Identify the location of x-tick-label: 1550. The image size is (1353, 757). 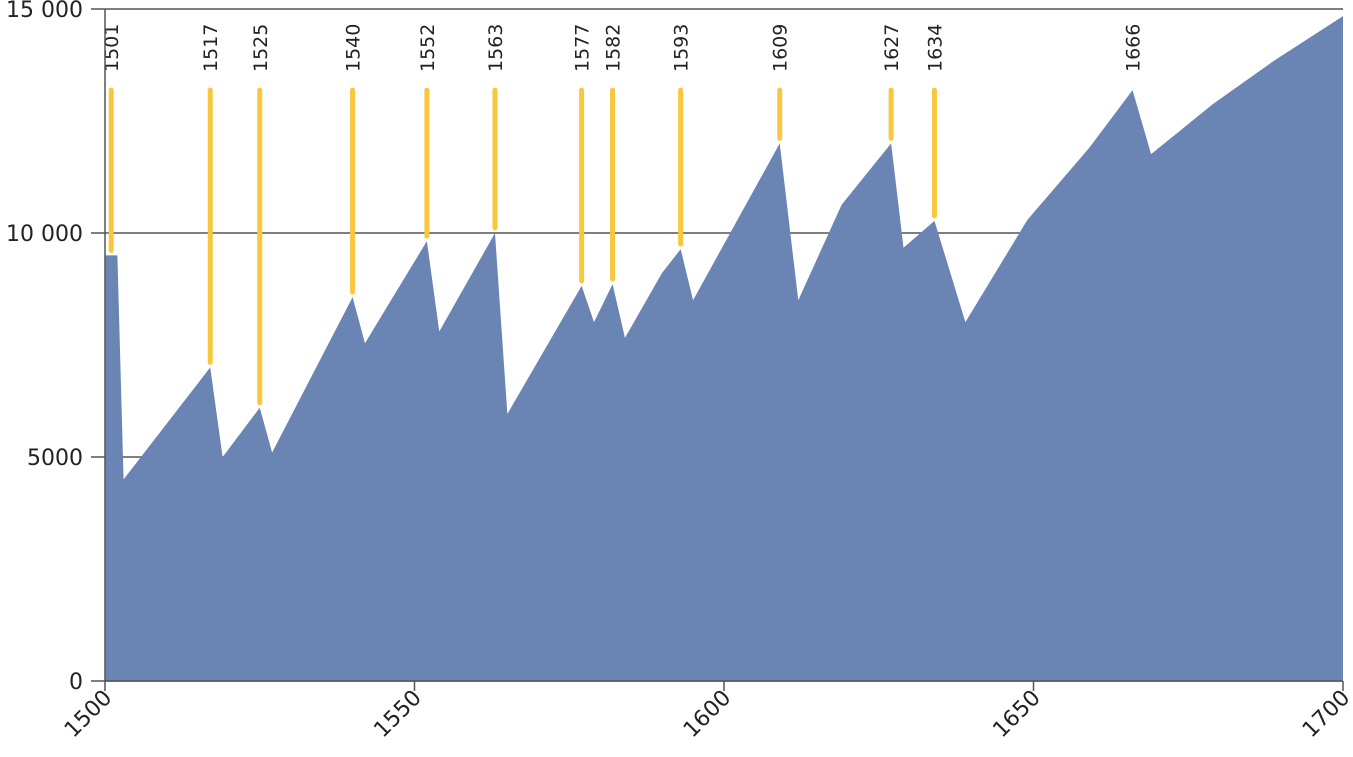
(397, 714).